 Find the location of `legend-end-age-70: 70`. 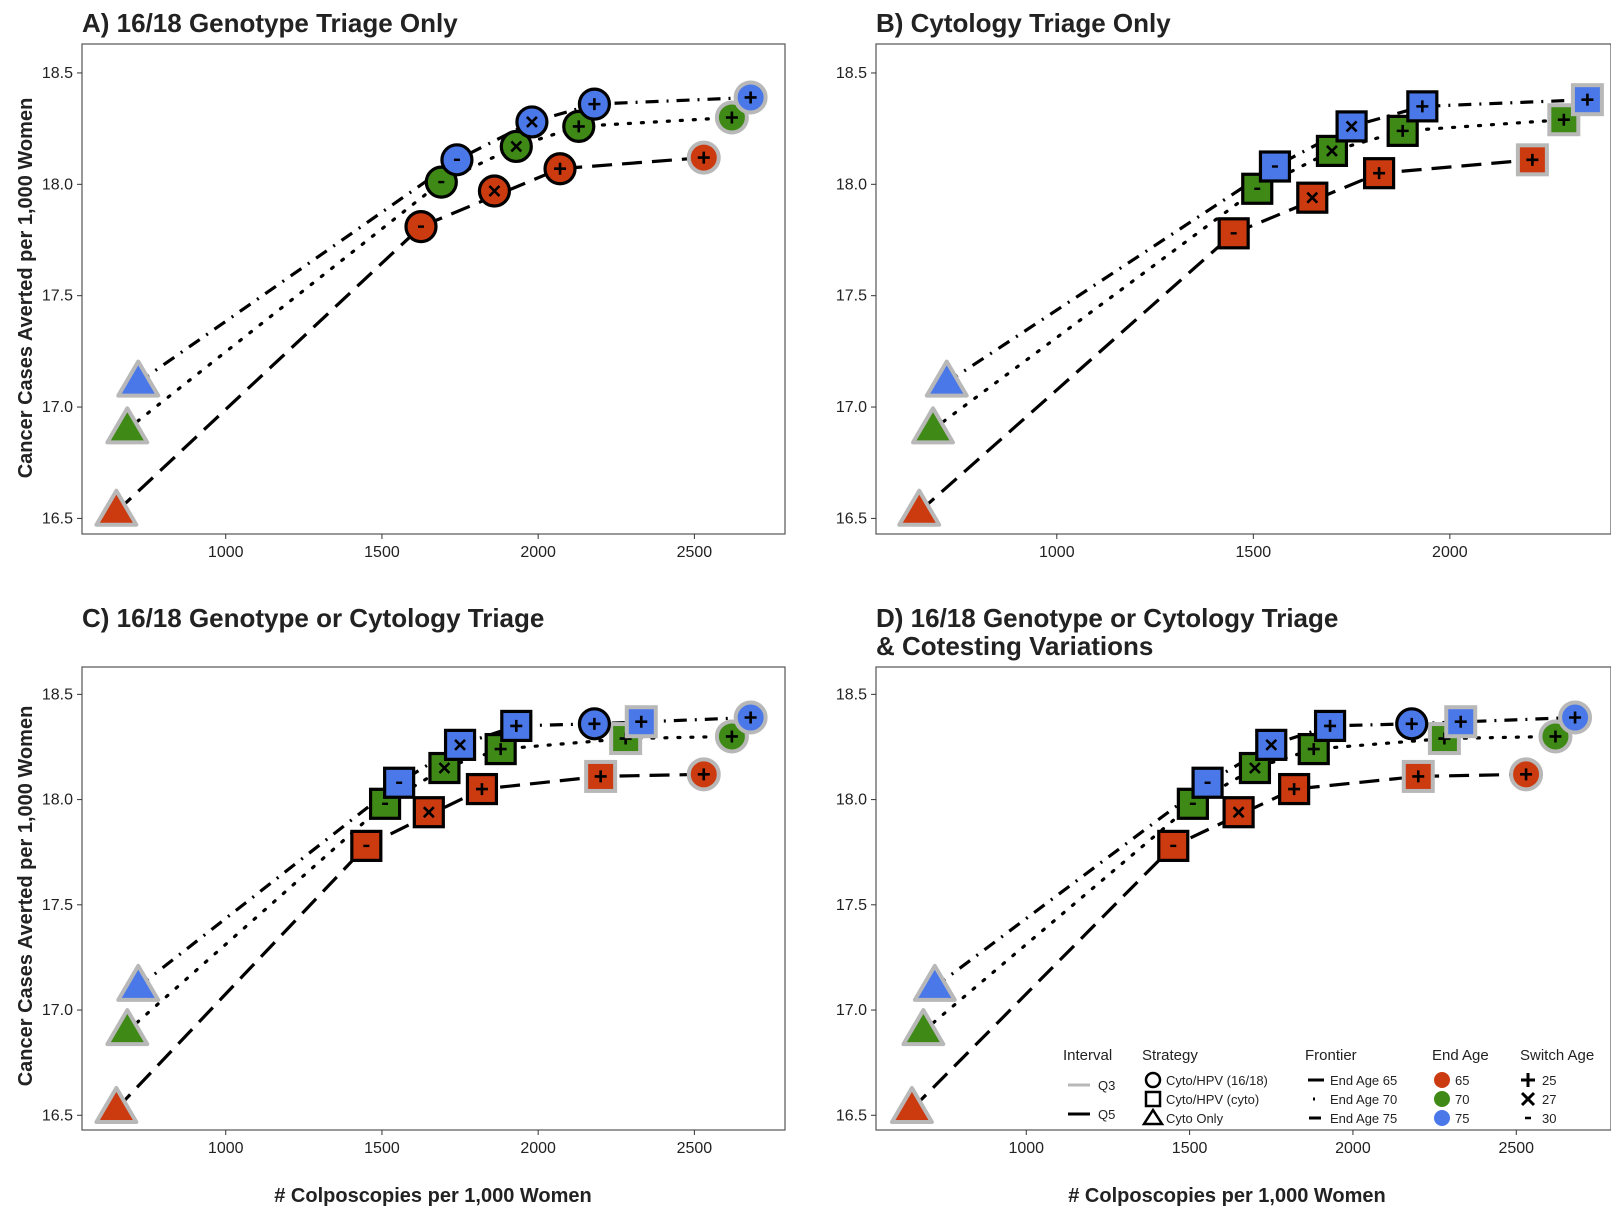

legend-end-age-70: 70 is located at coordinates (1462, 1099).